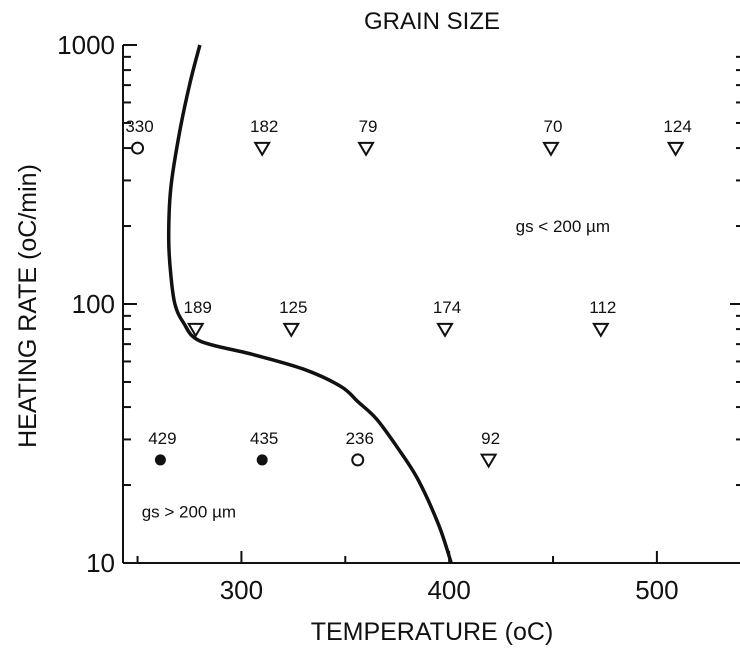 This screenshot has width=740, height=649. I want to click on point-label: 125, so click(293, 307).